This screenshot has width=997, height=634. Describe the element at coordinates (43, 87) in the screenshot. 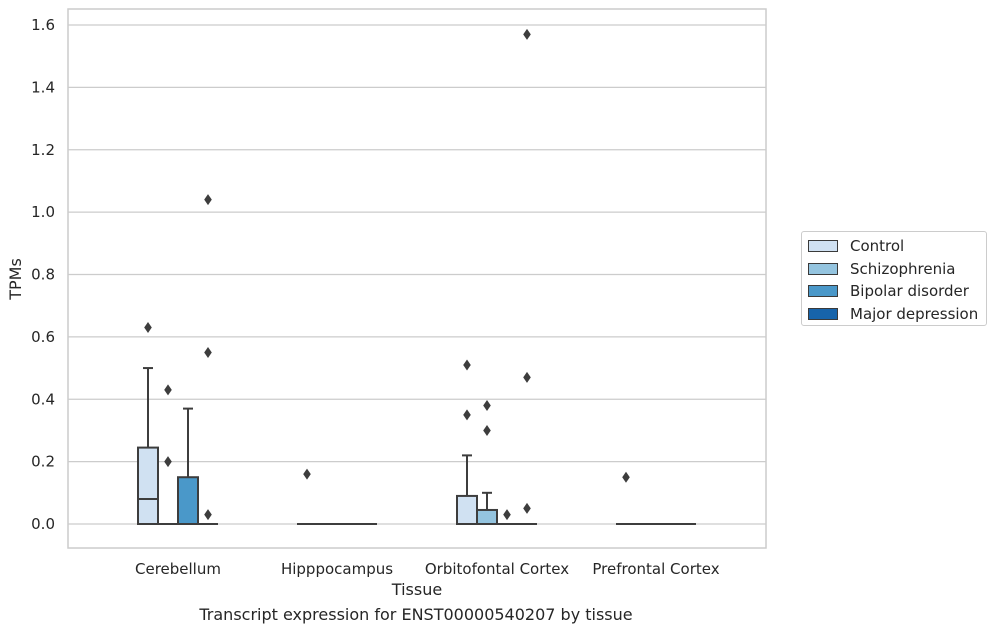

I see `y-tick-label: 1.4` at that location.